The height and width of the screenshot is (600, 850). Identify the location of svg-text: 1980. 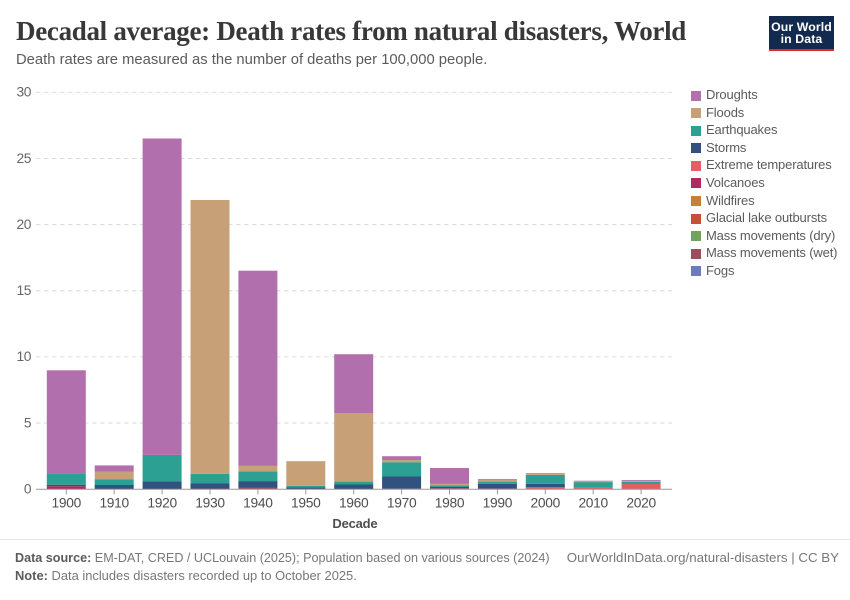
(450, 503).